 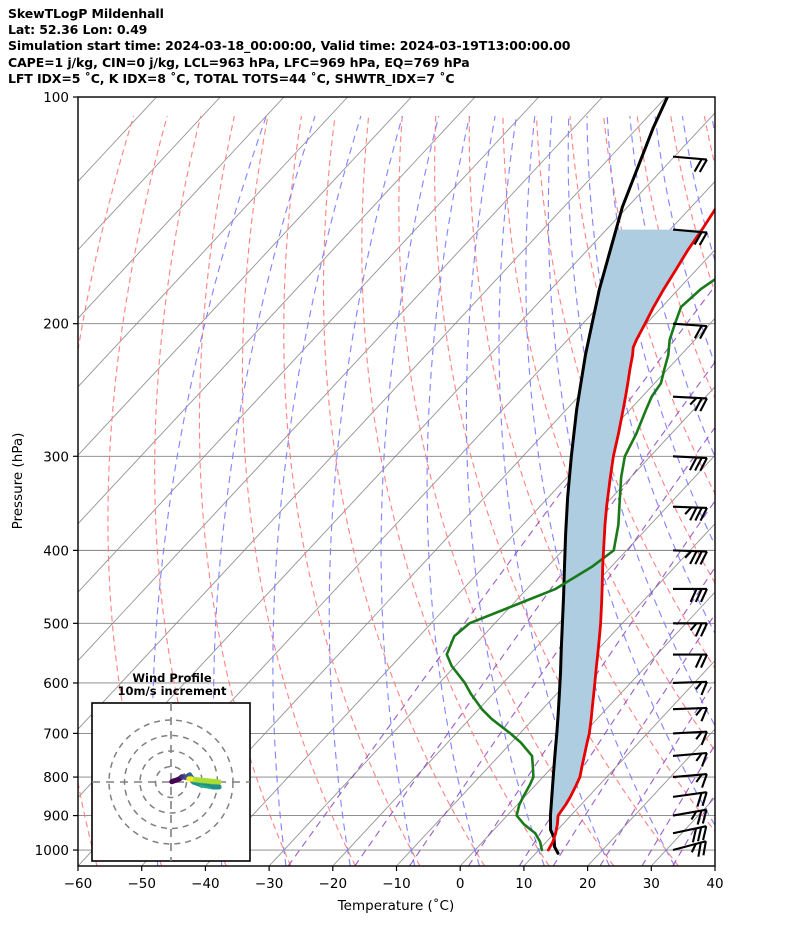 I want to click on y-tick-label-300: 300, so click(x=56, y=457).